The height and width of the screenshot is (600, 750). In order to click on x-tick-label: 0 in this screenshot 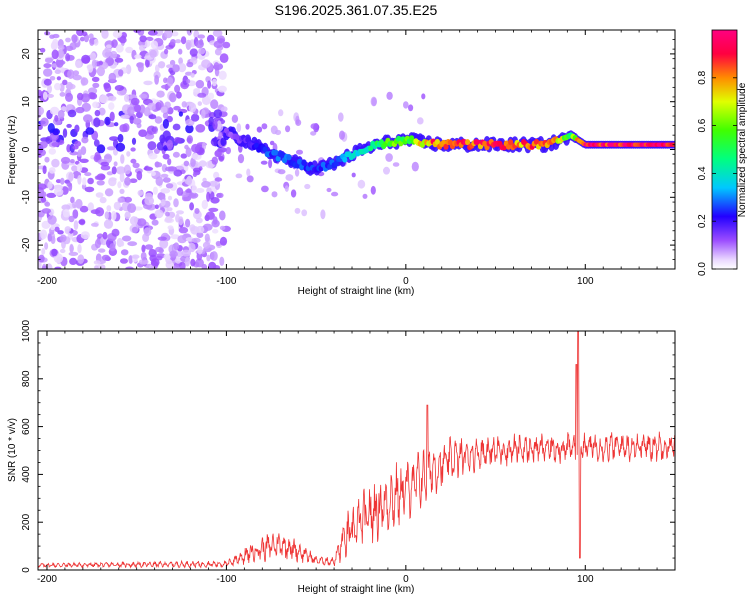, I will do `click(406, 281)`.